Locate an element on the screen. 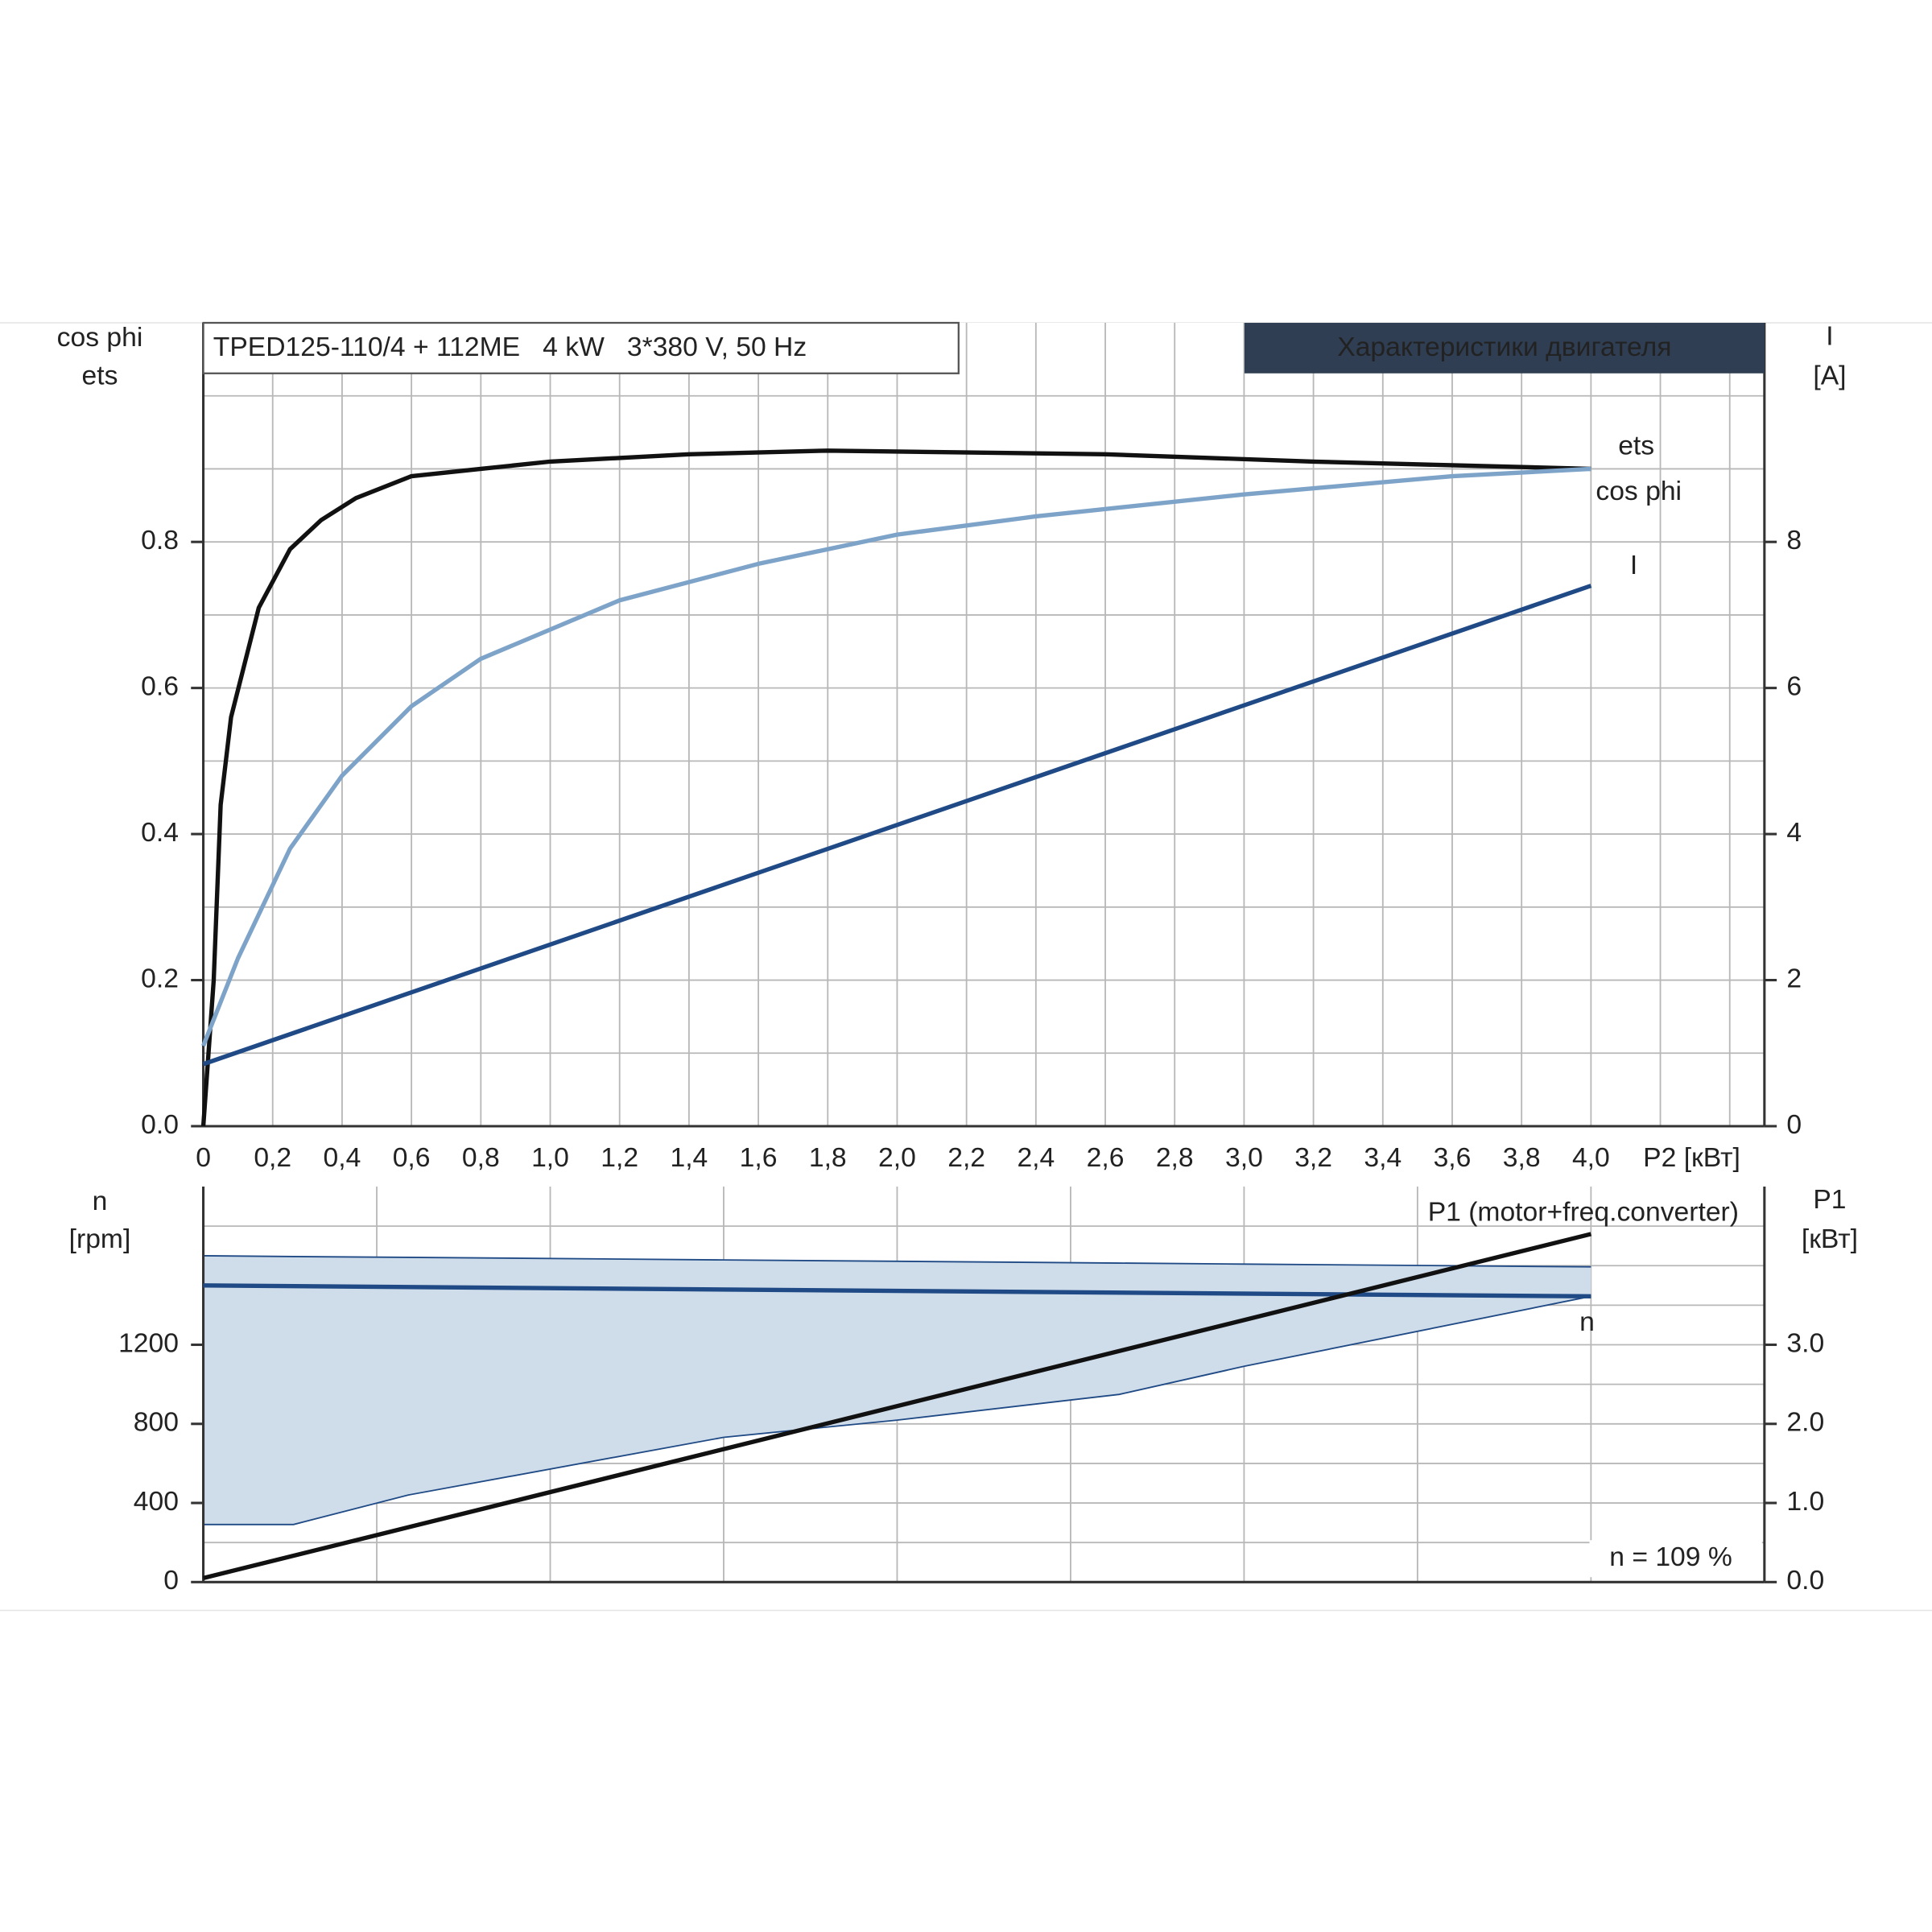 This screenshot has height=1932, width=1932. y2-axis-title: P1 is located at coordinates (1829, 1200).